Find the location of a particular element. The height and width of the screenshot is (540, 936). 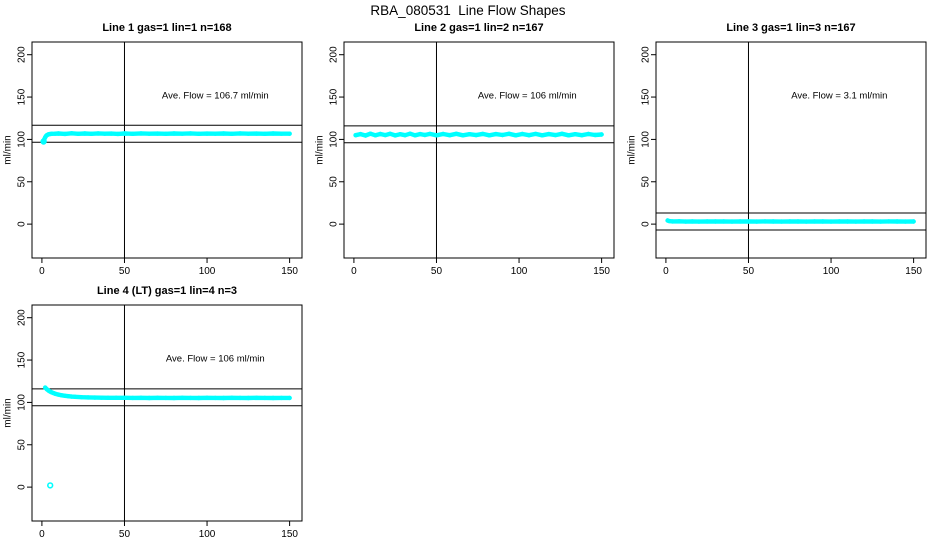

y-axis-label: ml/min is located at coordinates (8, 412).